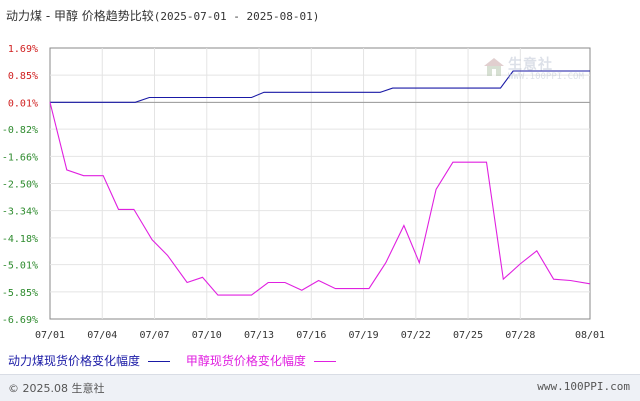  I want to click on watermark-url: WWW.100PPI.COM, so click(546, 77).